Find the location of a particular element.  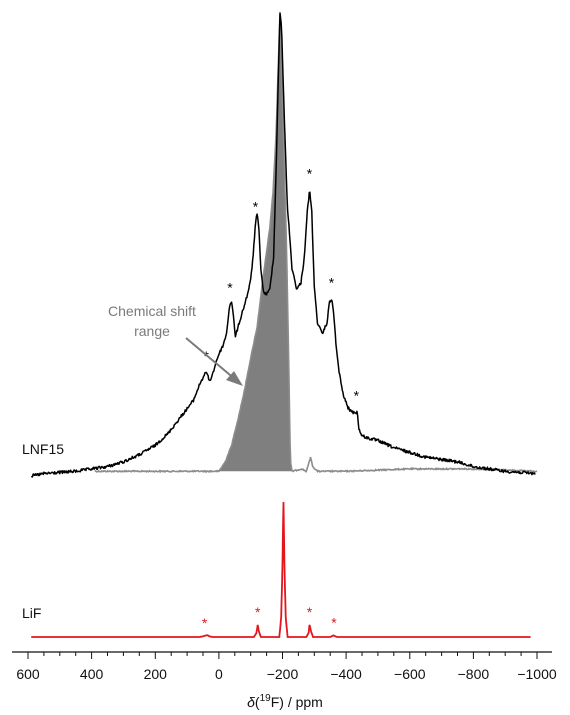

lif-spectrum-label: LiF is located at coordinates (31, 613).